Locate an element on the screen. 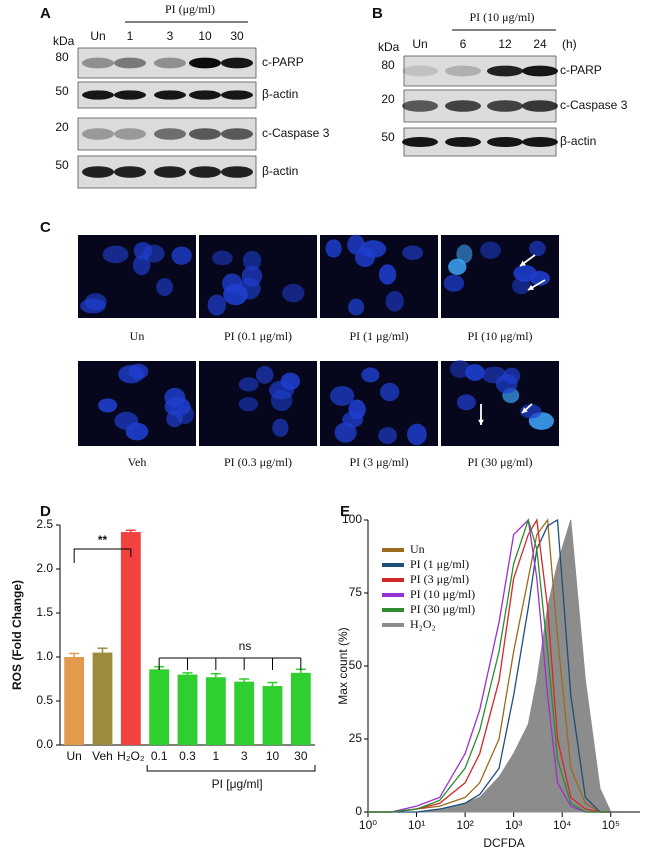 This screenshot has height=853, width=650. legend-label: PI (3 μg/ml) is located at coordinates (439, 579).